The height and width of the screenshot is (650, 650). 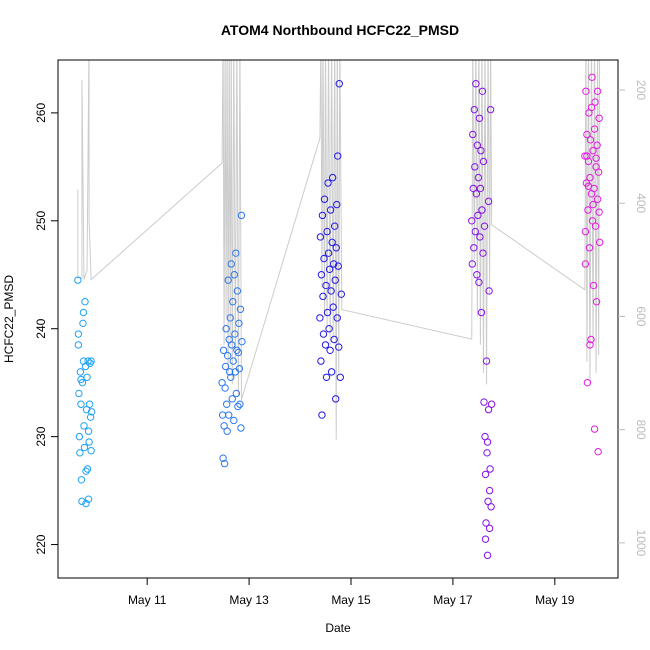 I want to click on y-tick-label: 250, so click(x=41, y=220).